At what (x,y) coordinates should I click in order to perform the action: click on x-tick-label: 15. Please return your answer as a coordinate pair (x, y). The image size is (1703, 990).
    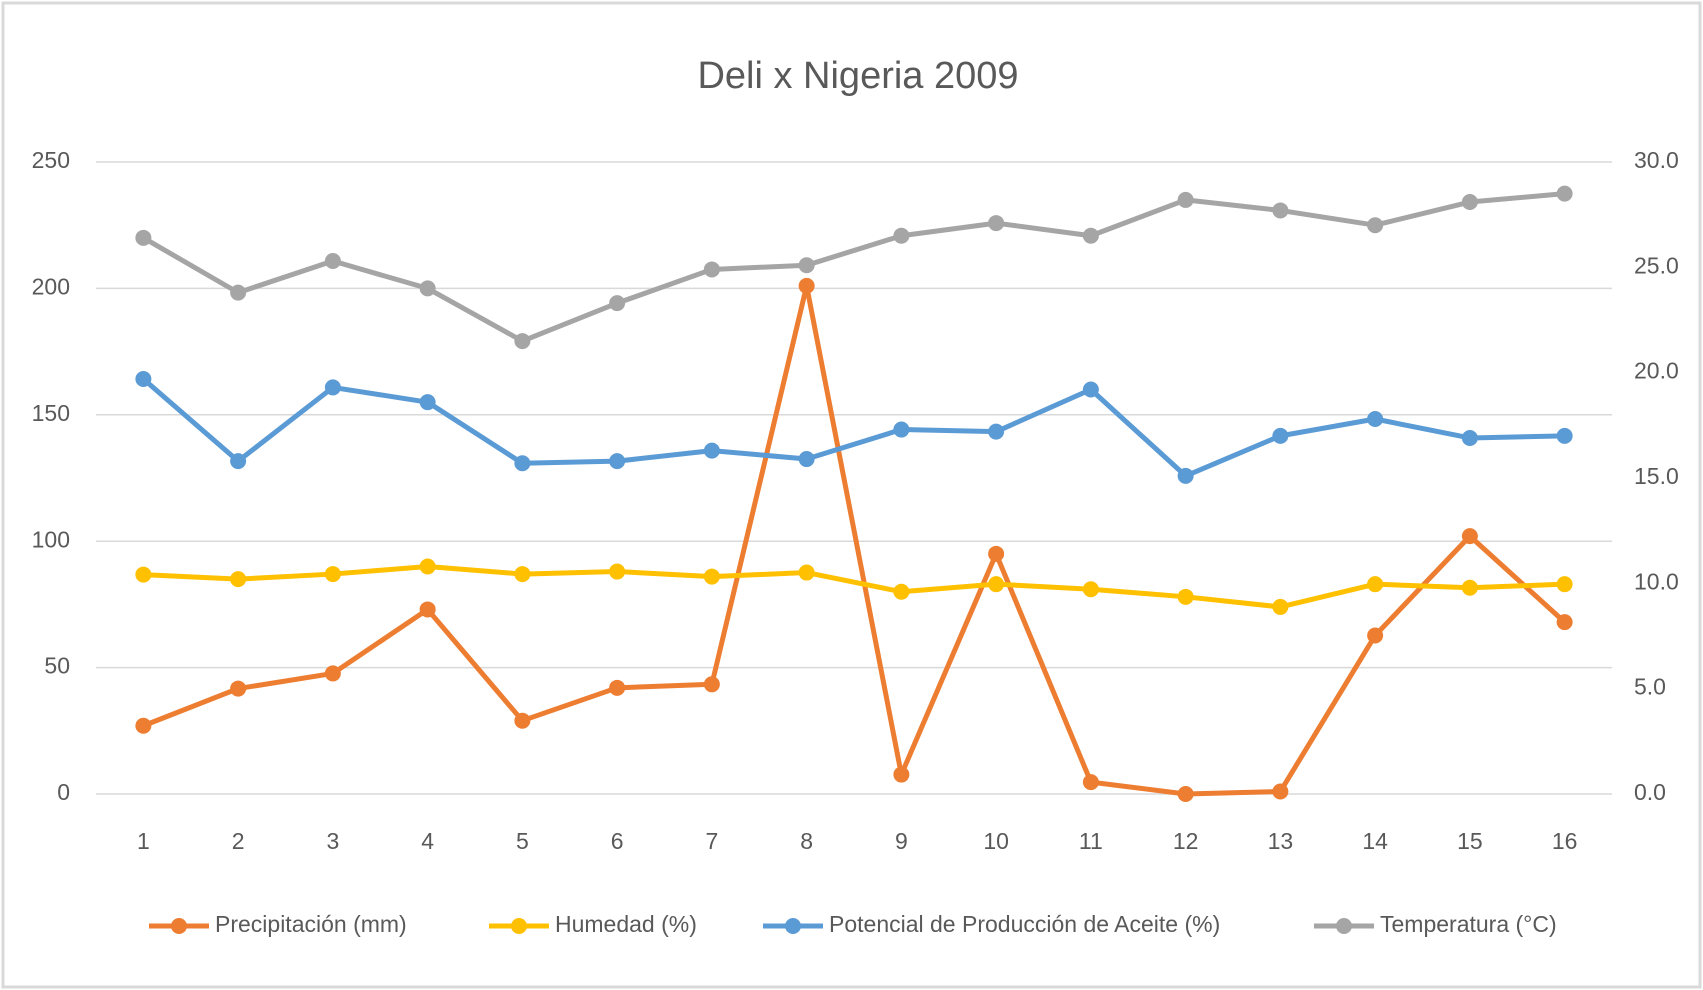
    Looking at the image, I should click on (1470, 841).